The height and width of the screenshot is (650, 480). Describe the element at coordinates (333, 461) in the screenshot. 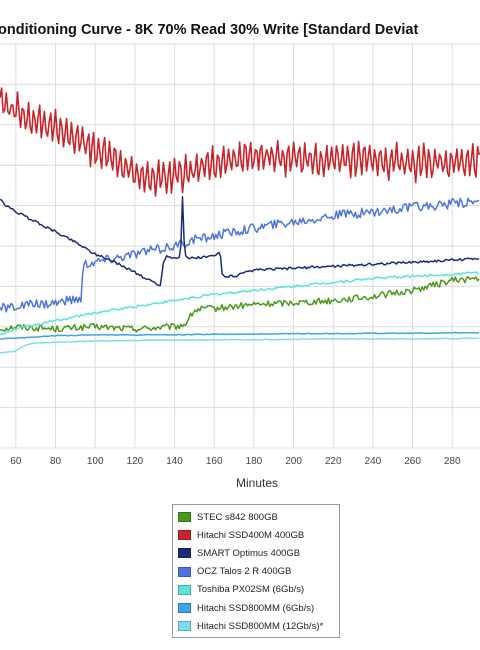

I see `x-tick-label: 220` at that location.